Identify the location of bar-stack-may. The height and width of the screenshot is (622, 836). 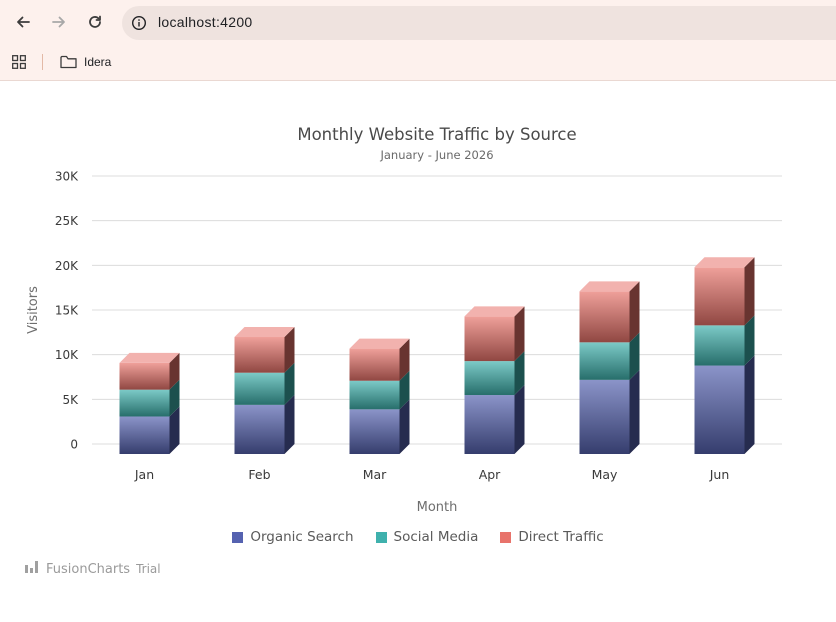
(609, 367).